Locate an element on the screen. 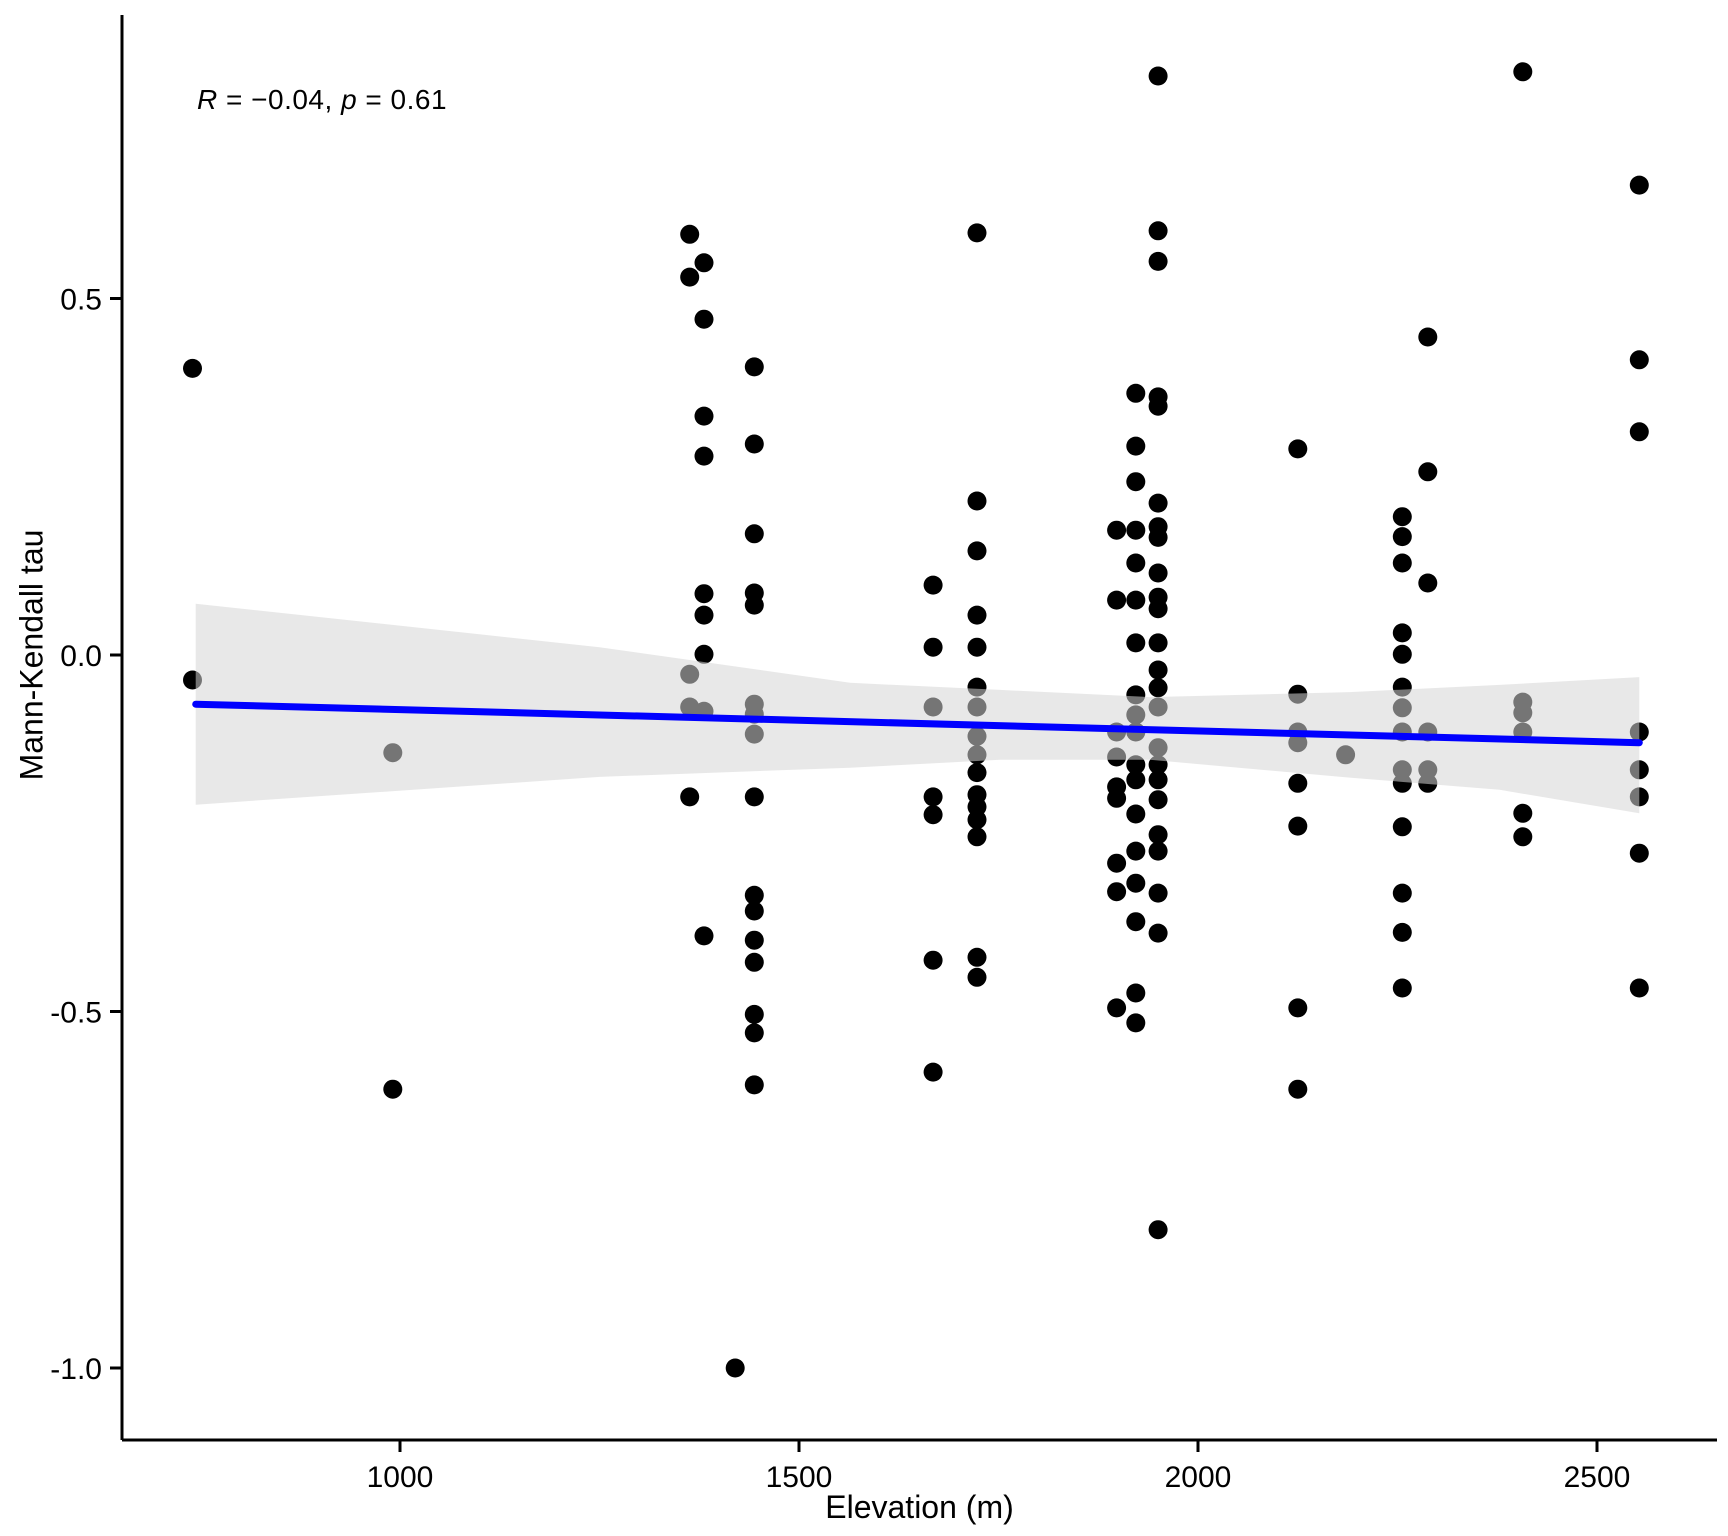 This screenshot has height=1536, width=1728. x-tick-label: 1500 is located at coordinates (799, 1477).